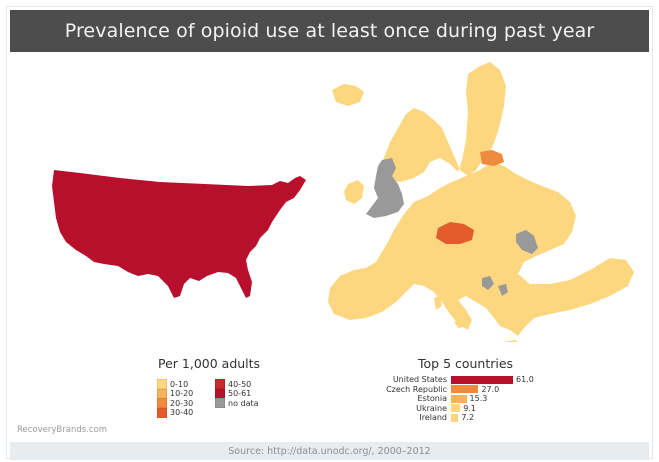 Image resolution: width=659 pixels, height=462 pixels. What do you see at coordinates (240, 393) in the screenshot?
I see `legend-label: 50-61` at bounding box center [240, 393].